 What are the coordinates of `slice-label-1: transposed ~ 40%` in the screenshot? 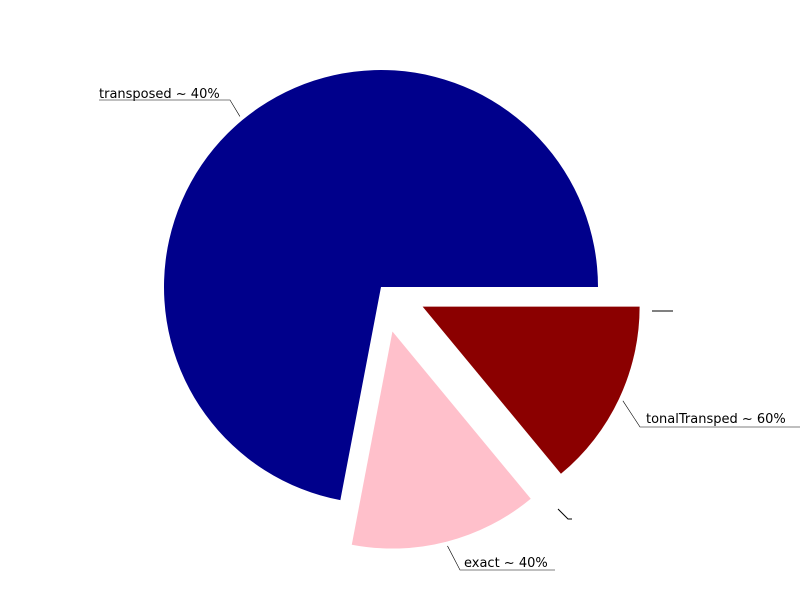 It's located at (159, 94).